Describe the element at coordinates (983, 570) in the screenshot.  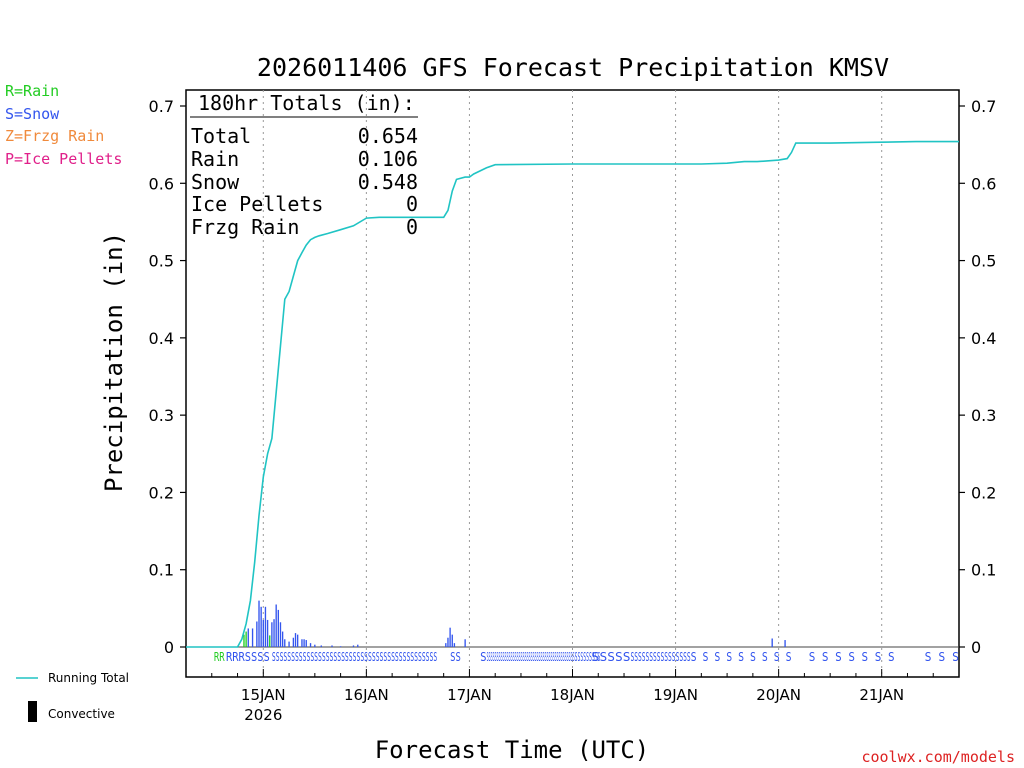
I see `y-tick-label-right: 0.1` at that location.